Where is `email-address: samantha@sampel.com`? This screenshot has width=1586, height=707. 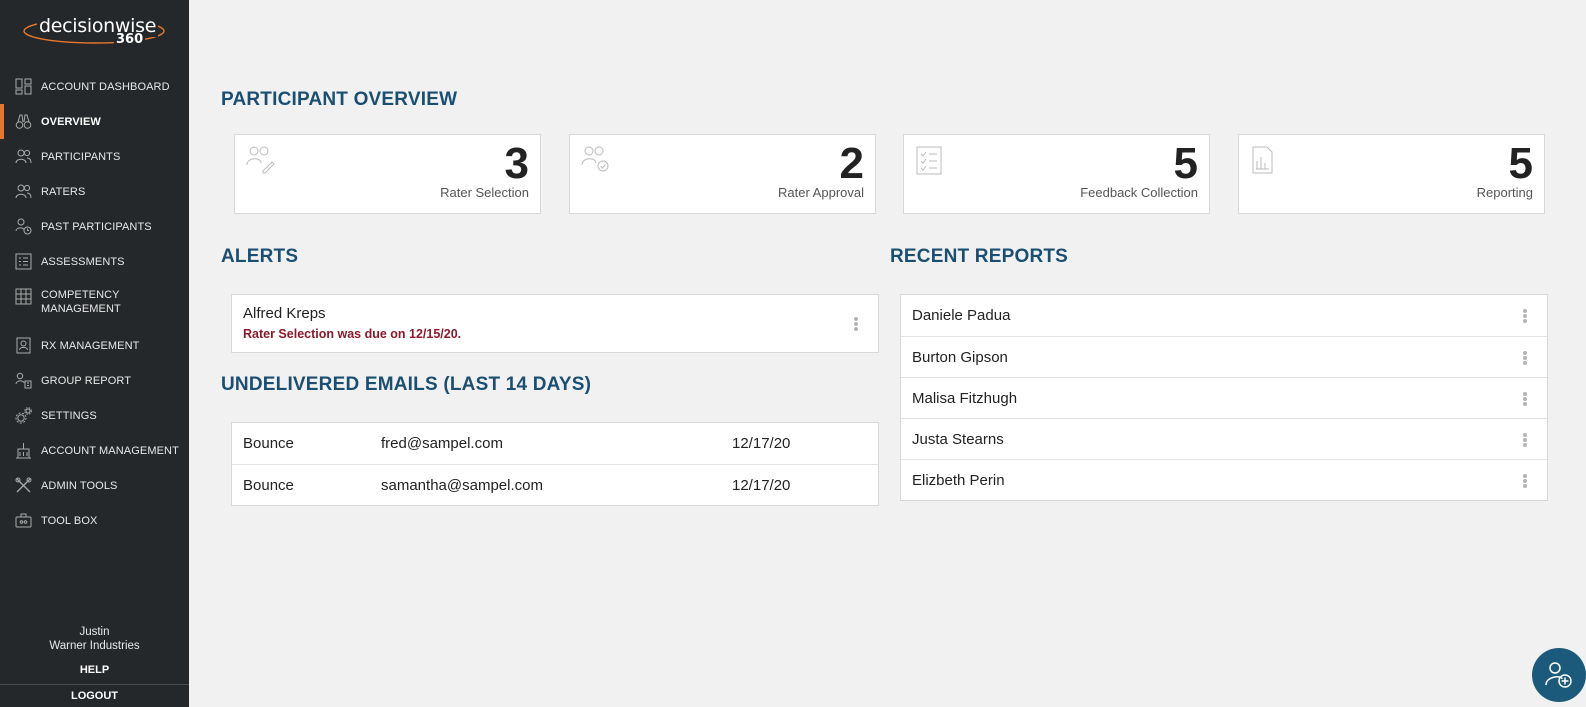
email-address: samantha@sampel.com is located at coordinates (462, 485).